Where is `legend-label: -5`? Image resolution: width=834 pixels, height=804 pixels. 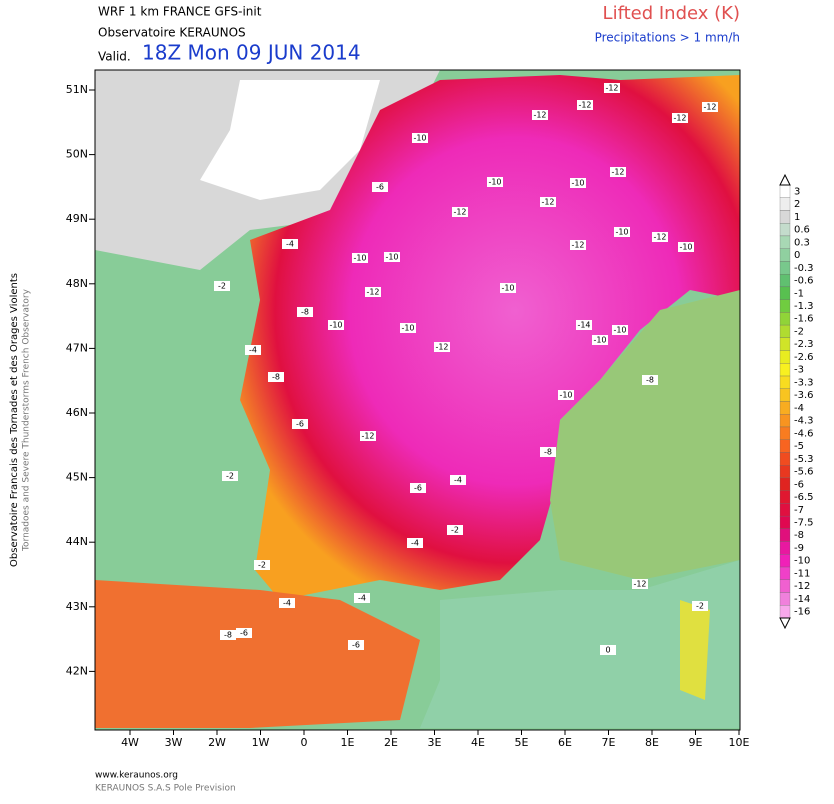
legend-label: -5 is located at coordinates (799, 446).